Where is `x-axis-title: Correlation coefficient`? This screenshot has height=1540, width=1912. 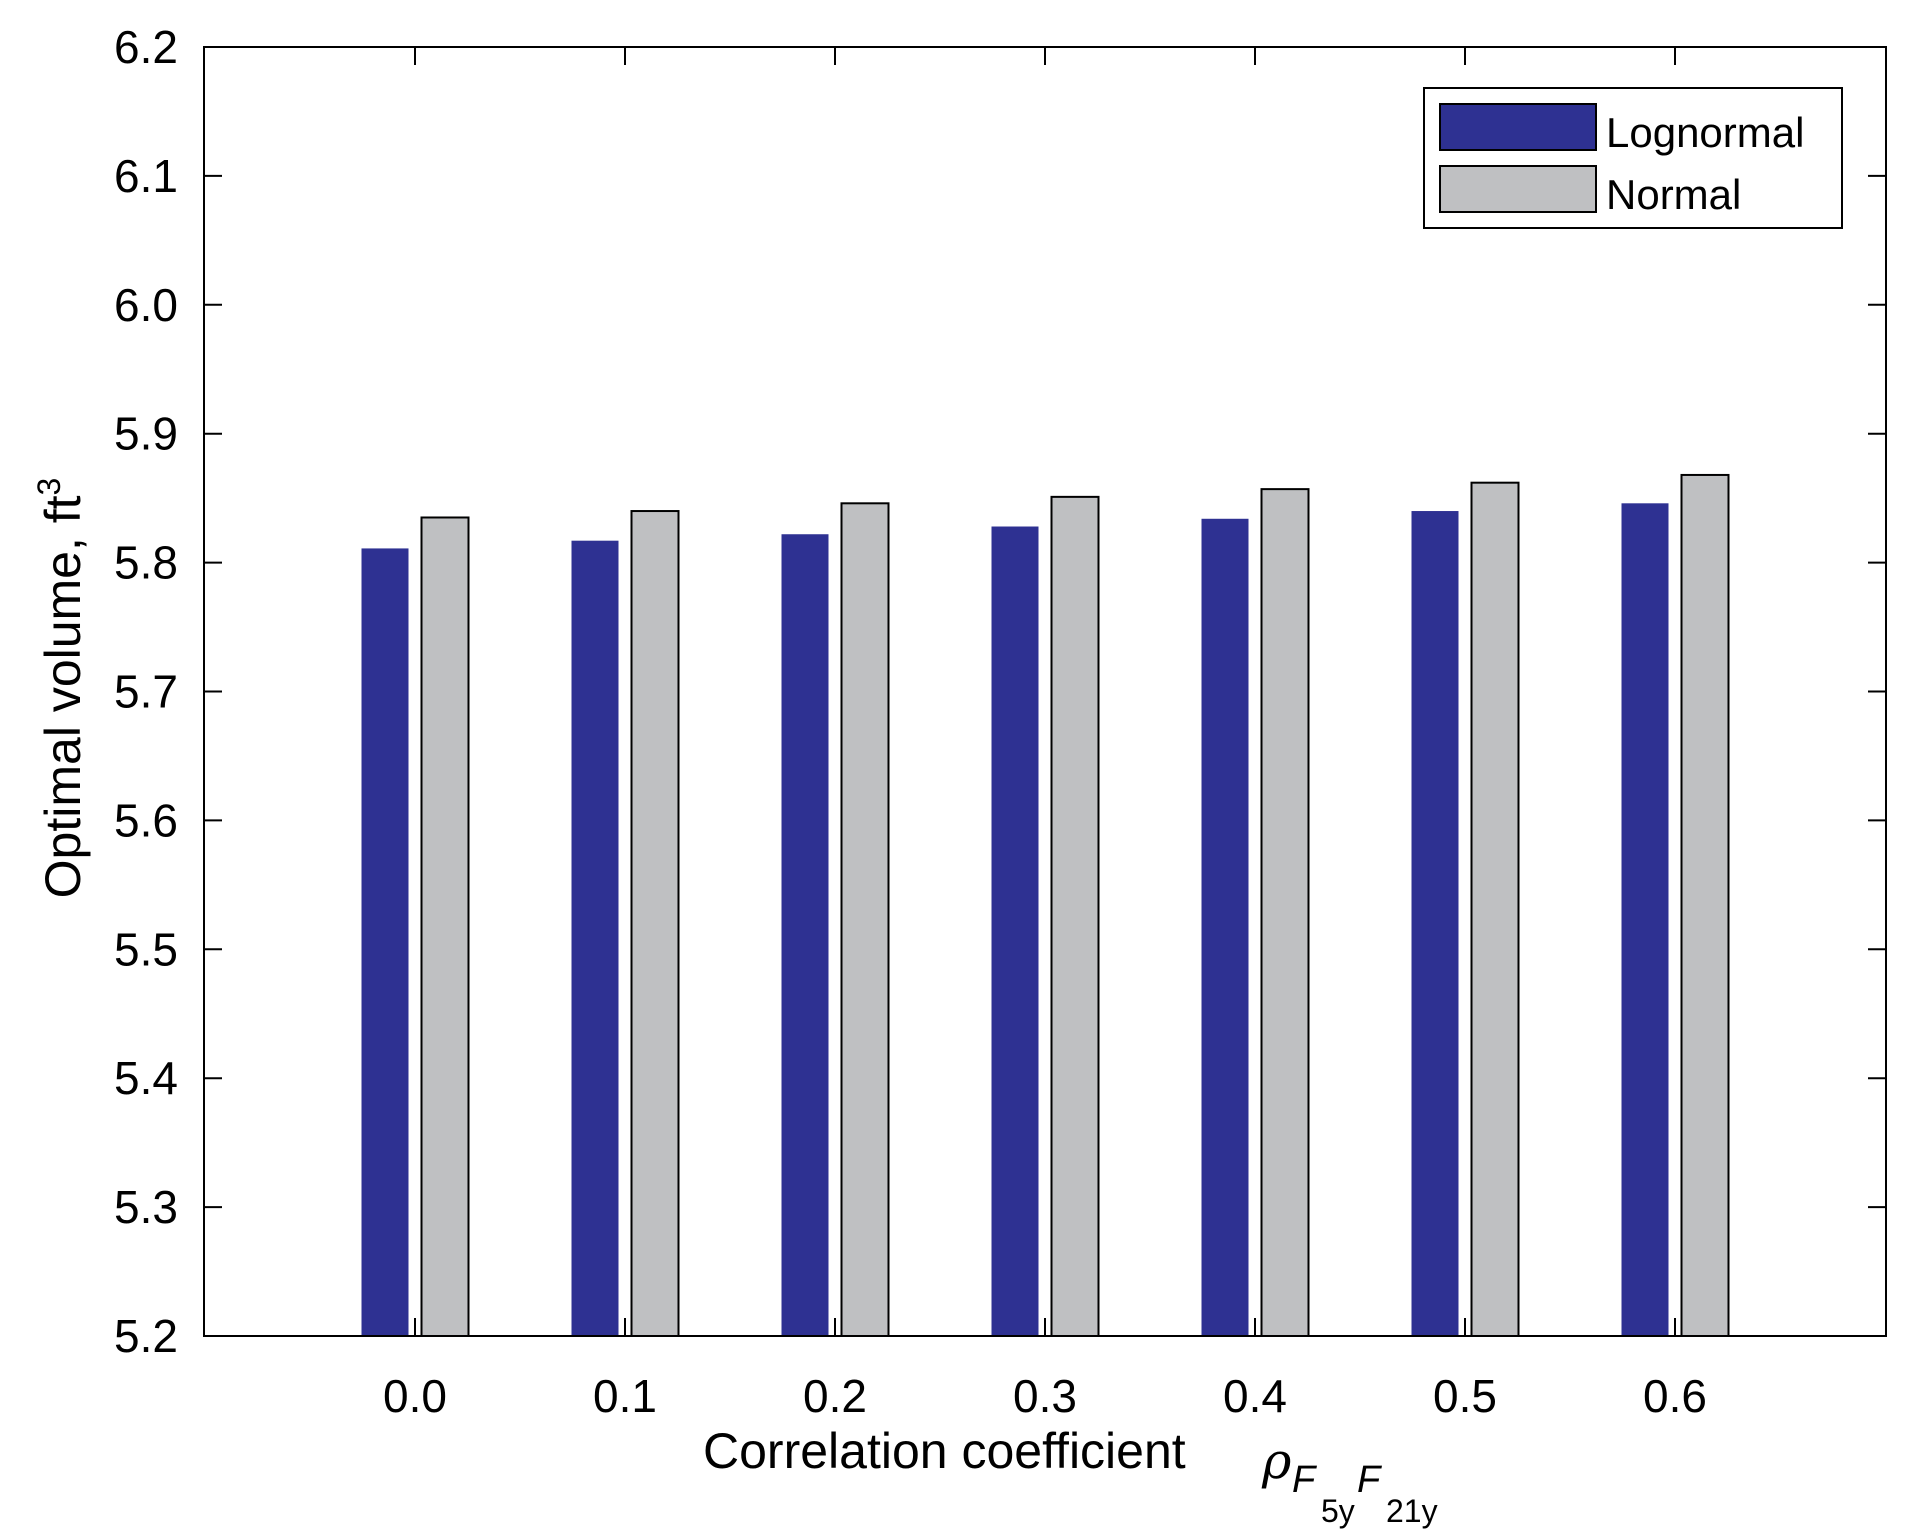
x-axis-title: Correlation coefficient is located at coordinates (944, 1451).